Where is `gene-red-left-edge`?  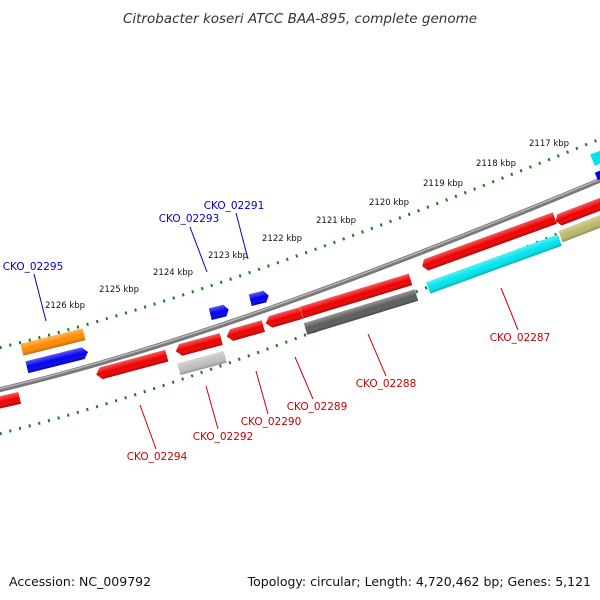 gene-red-left-edge is located at coordinates (10, 401).